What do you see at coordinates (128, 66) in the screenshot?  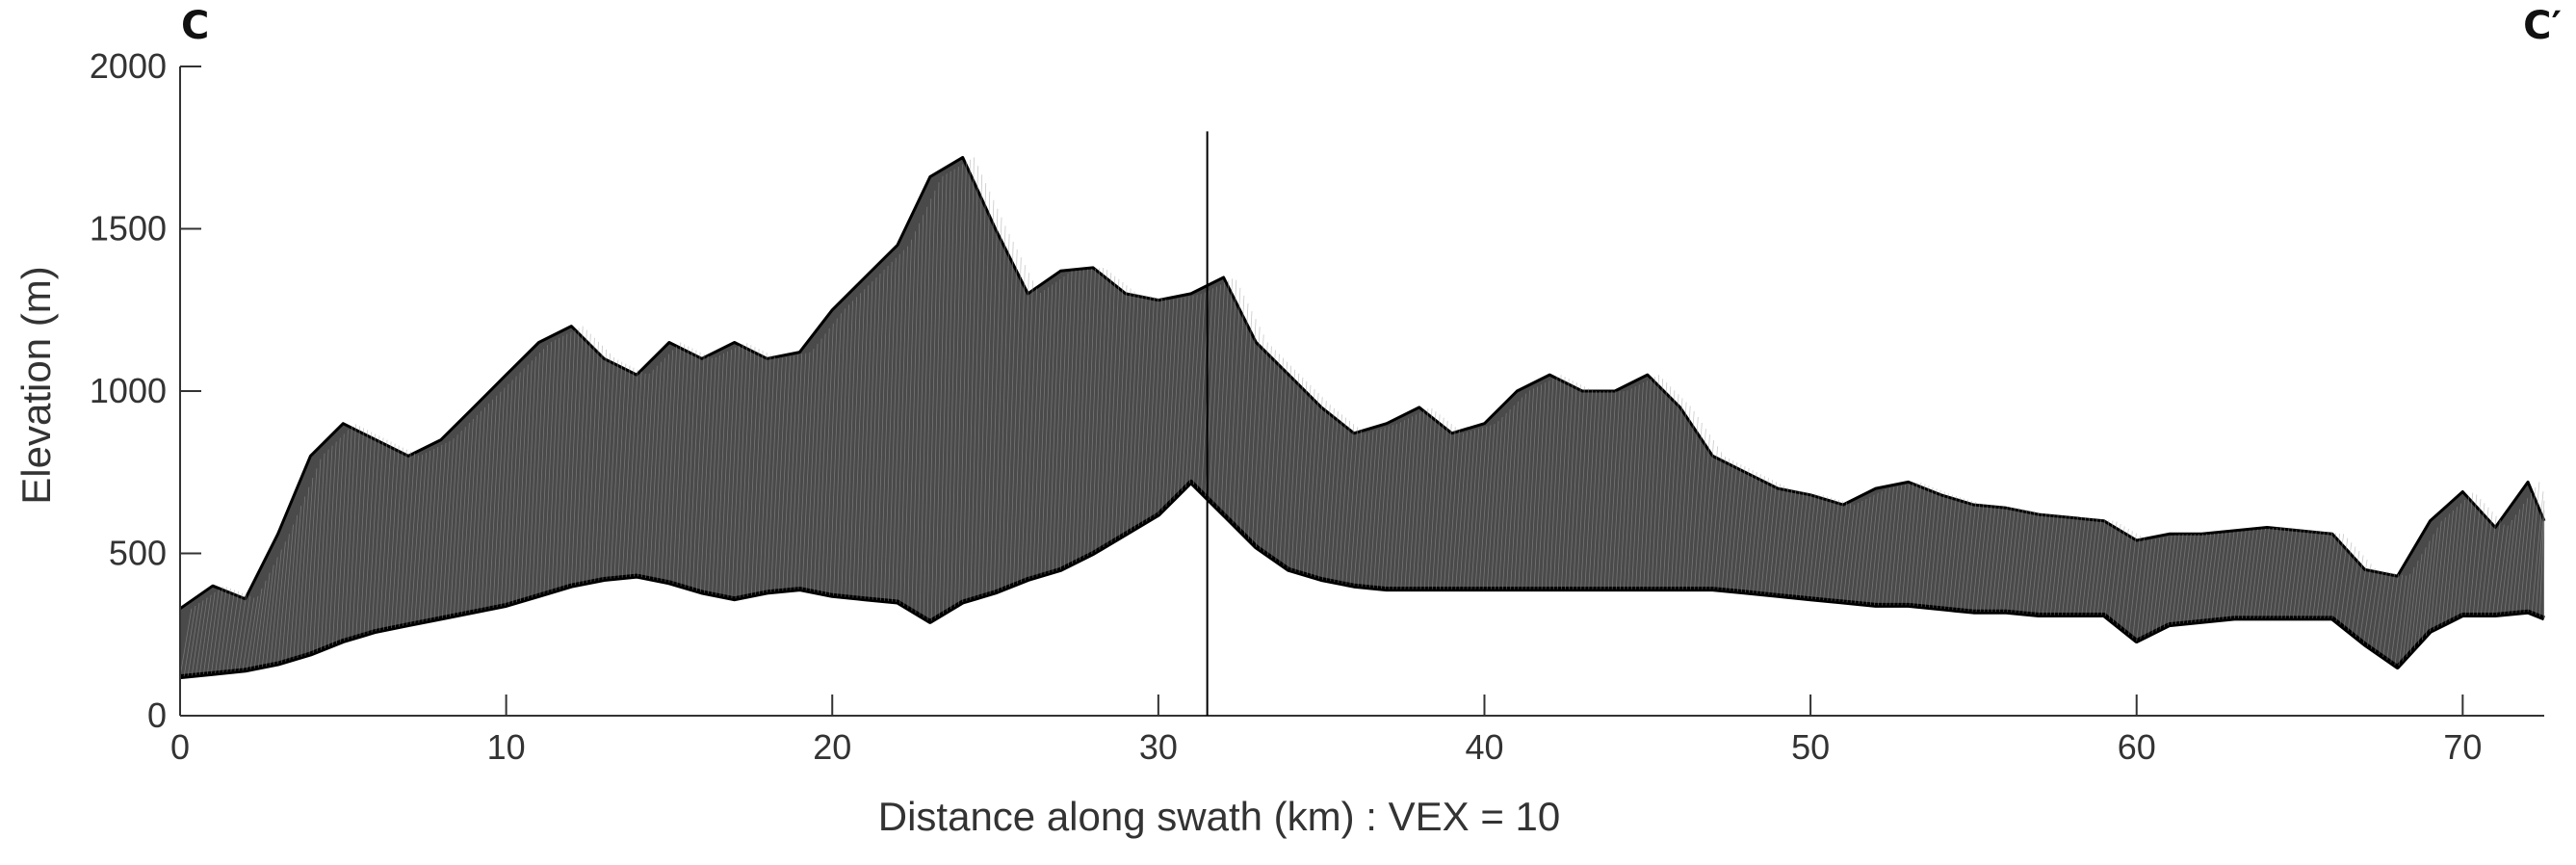 I see `y-tick-label: 2000` at bounding box center [128, 66].